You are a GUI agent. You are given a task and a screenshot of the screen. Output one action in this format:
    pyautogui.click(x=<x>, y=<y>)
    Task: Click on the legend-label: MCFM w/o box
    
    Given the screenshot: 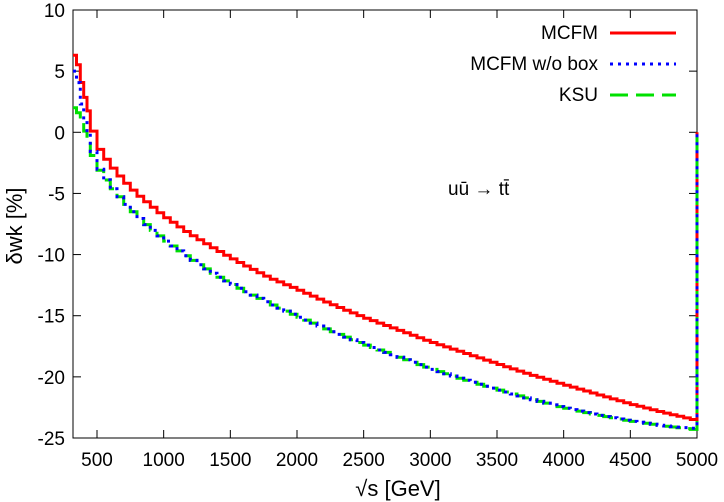 What is the action you would take?
    pyautogui.click(x=534, y=64)
    